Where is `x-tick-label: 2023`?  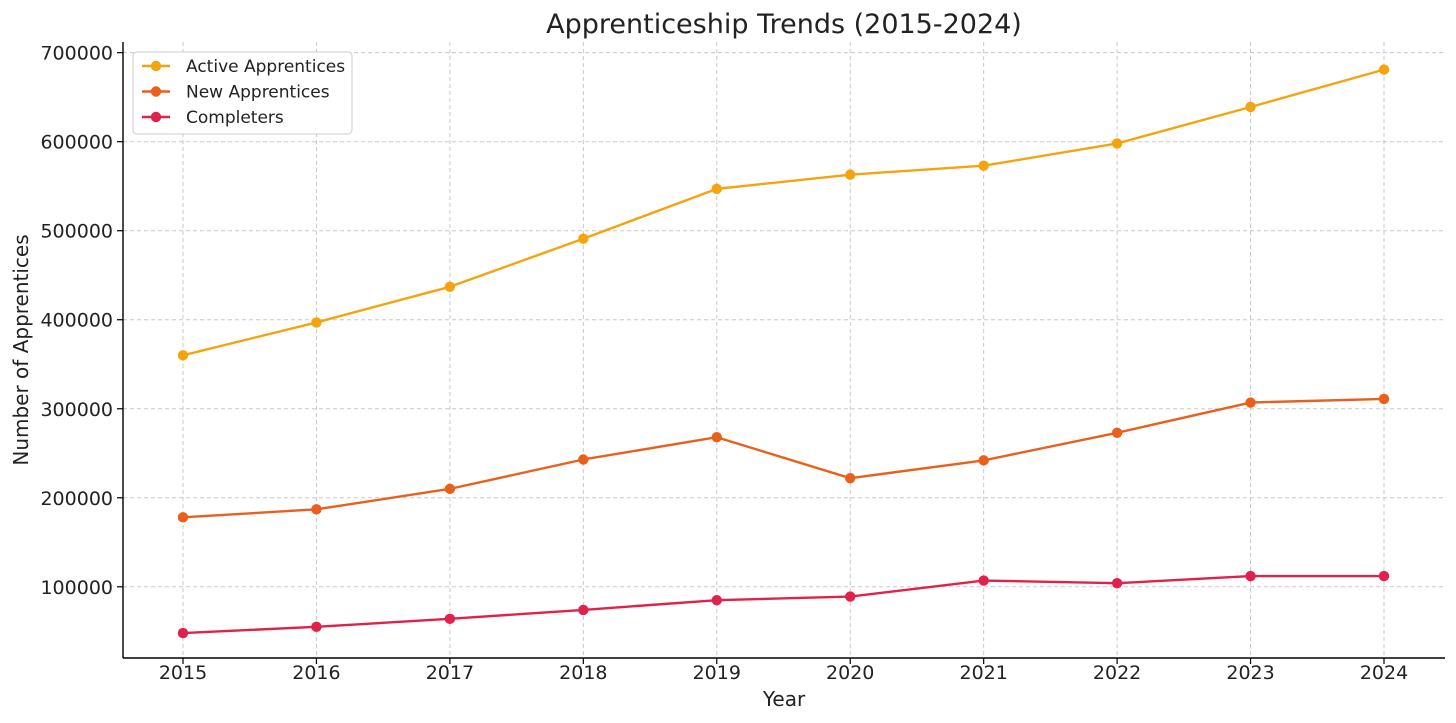
x-tick-label: 2023 is located at coordinates (1250, 673).